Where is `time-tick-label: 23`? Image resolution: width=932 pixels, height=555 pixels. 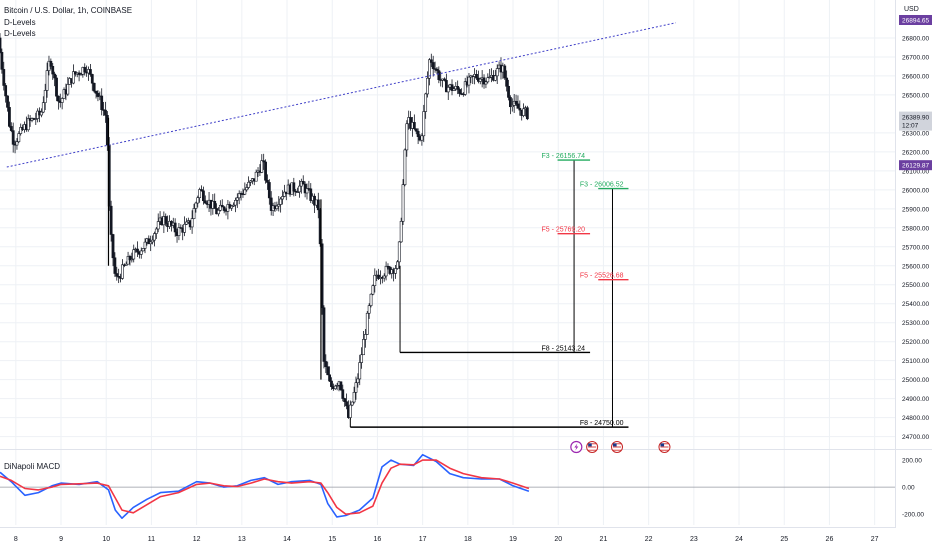
time-tick-label: 23 is located at coordinates (694, 539).